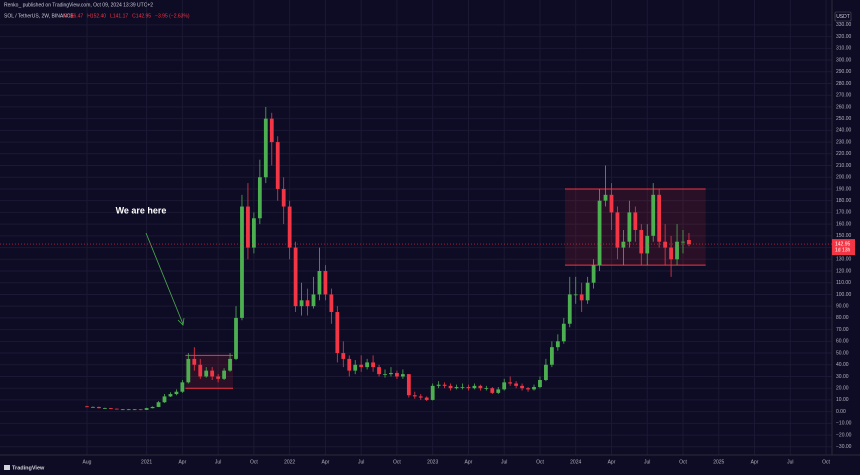 This screenshot has height=475, width=860. What do you see at coordinates (841, 412) in the screenshot?
I see `y-tick-label: 0.00` at bounding box center [841, 412].